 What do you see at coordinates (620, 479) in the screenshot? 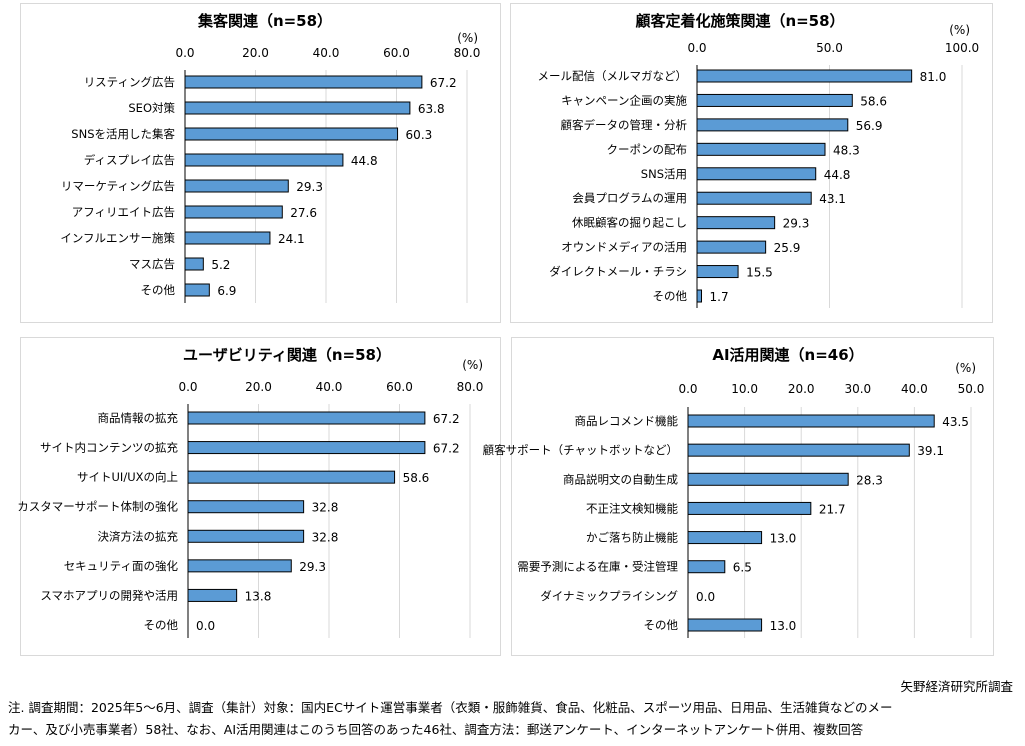
I see `category-label: 商品説明文の自動生成` at bounding box center [620, 479].